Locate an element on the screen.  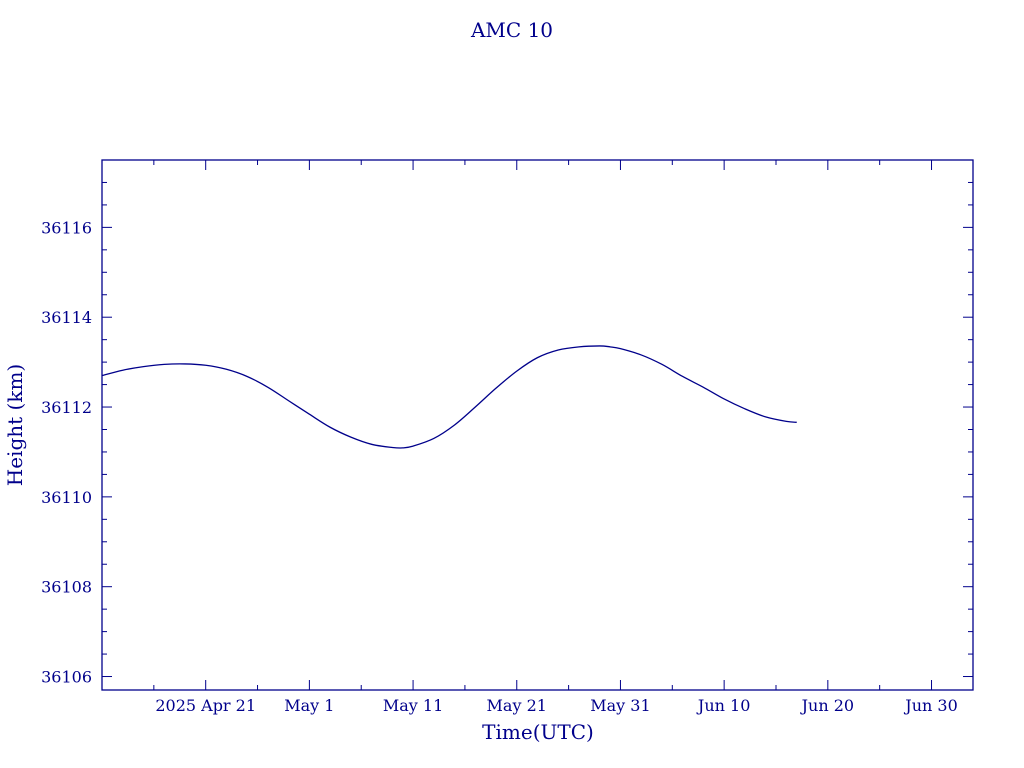
height-series-line is located at coordinates (449, 397).